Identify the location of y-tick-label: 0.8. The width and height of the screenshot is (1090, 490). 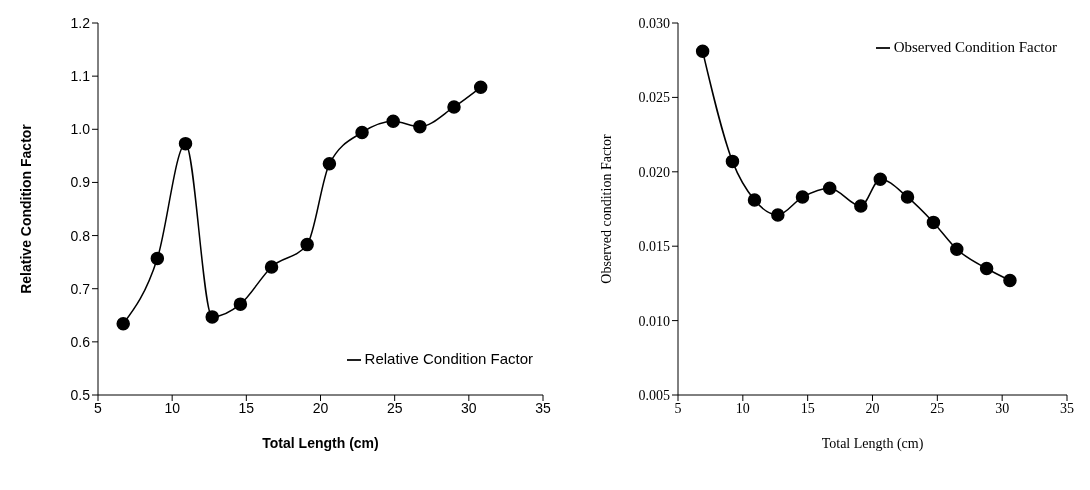
(80, 235).